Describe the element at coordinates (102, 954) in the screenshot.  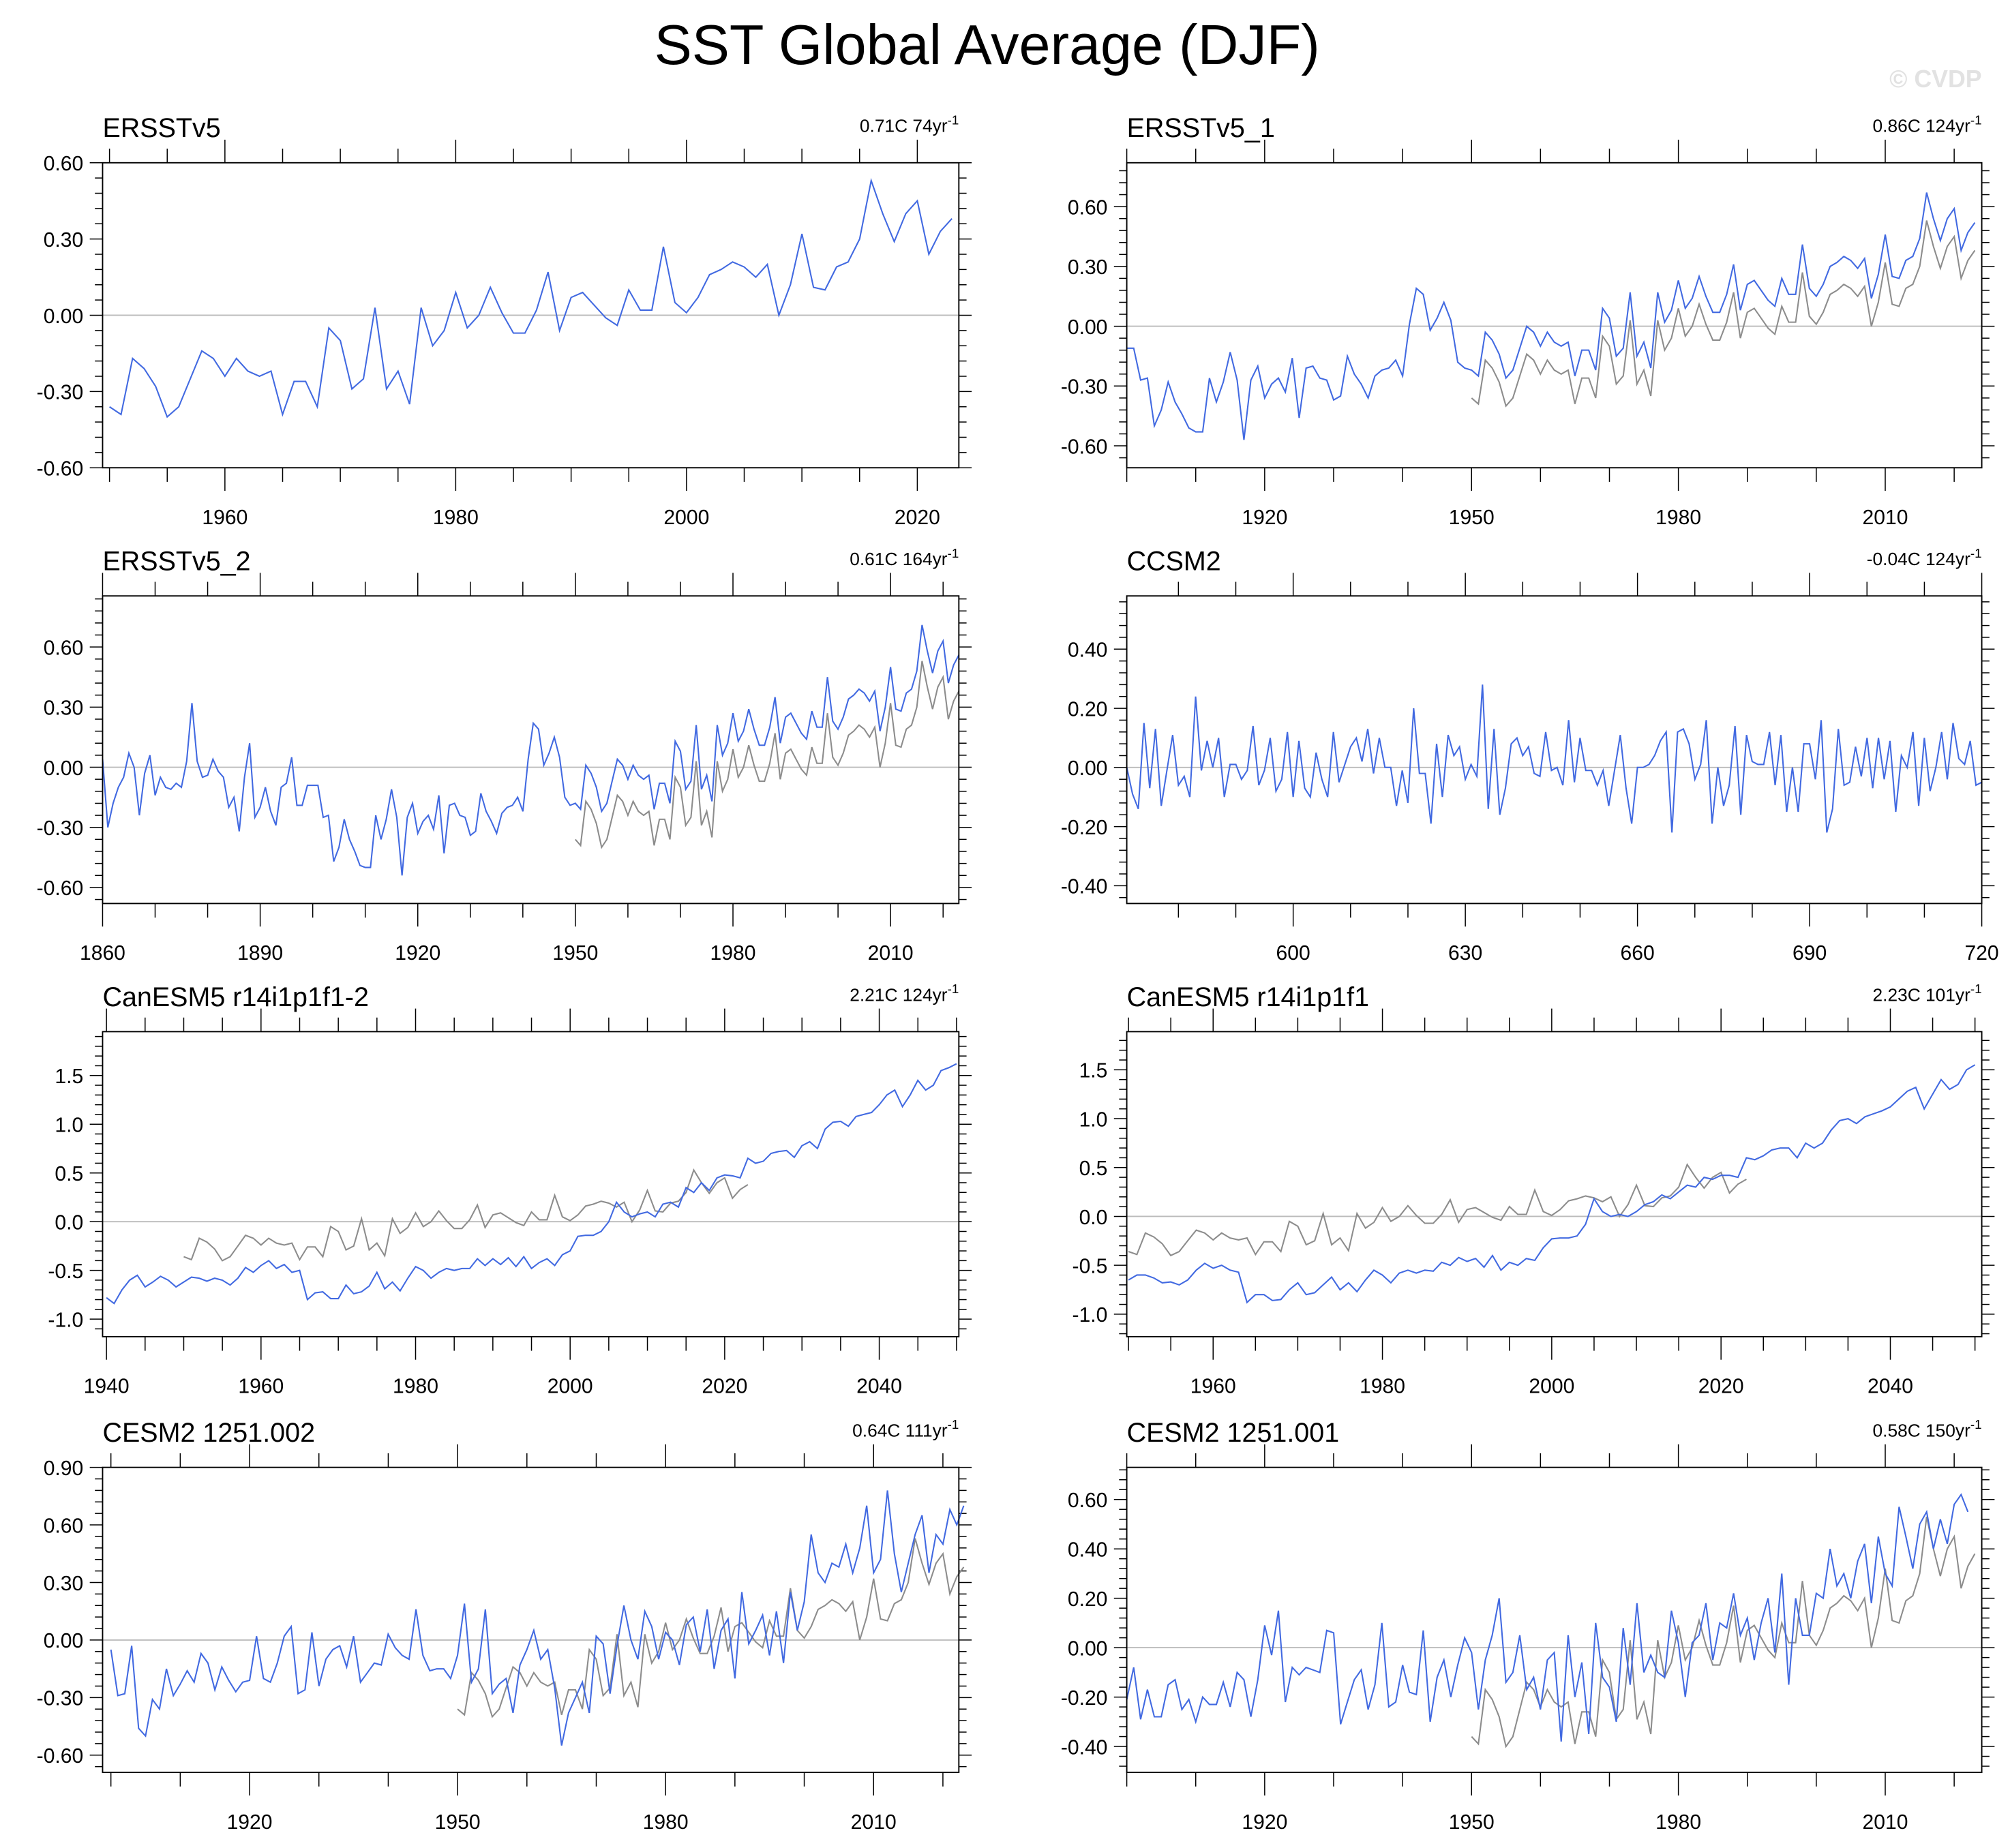
I see `x-tick-label: 1860` at that location.